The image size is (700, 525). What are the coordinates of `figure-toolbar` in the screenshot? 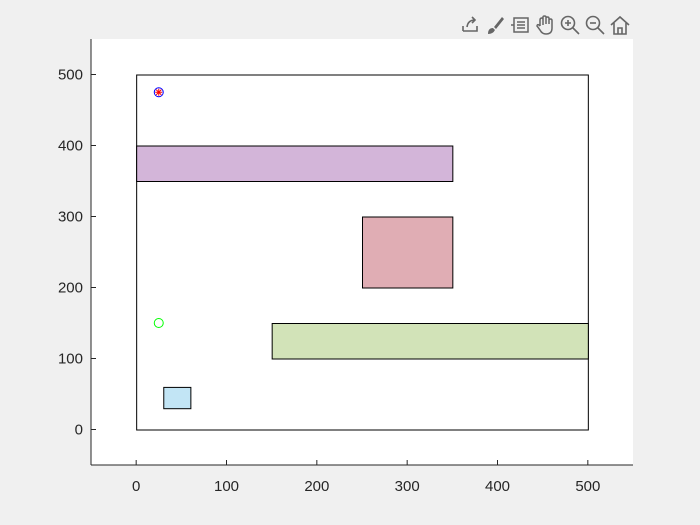 It's located at (544, 25).